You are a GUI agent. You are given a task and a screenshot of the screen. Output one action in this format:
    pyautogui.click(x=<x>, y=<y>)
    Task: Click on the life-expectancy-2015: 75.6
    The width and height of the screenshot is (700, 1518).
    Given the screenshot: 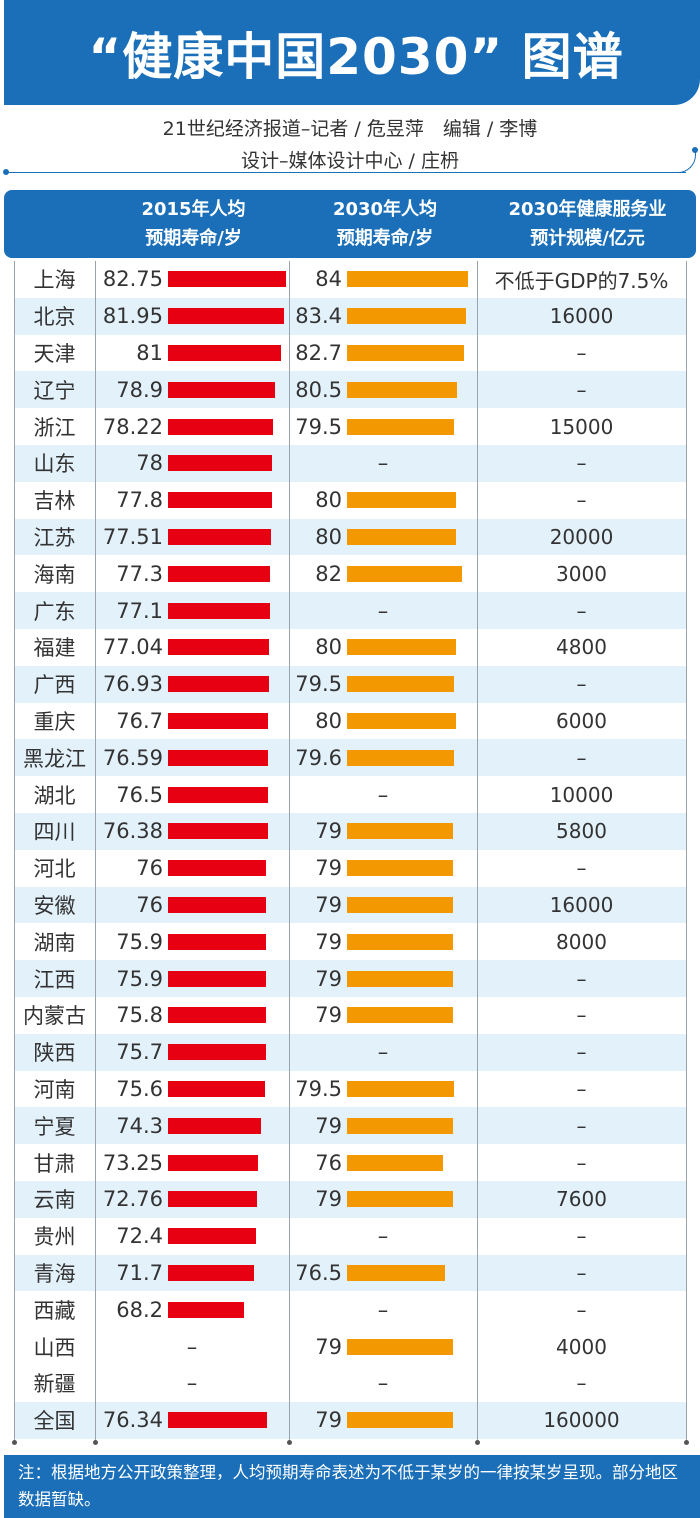 What is the action you would take?
    pyautogui.click(x=139, y=1088)
    